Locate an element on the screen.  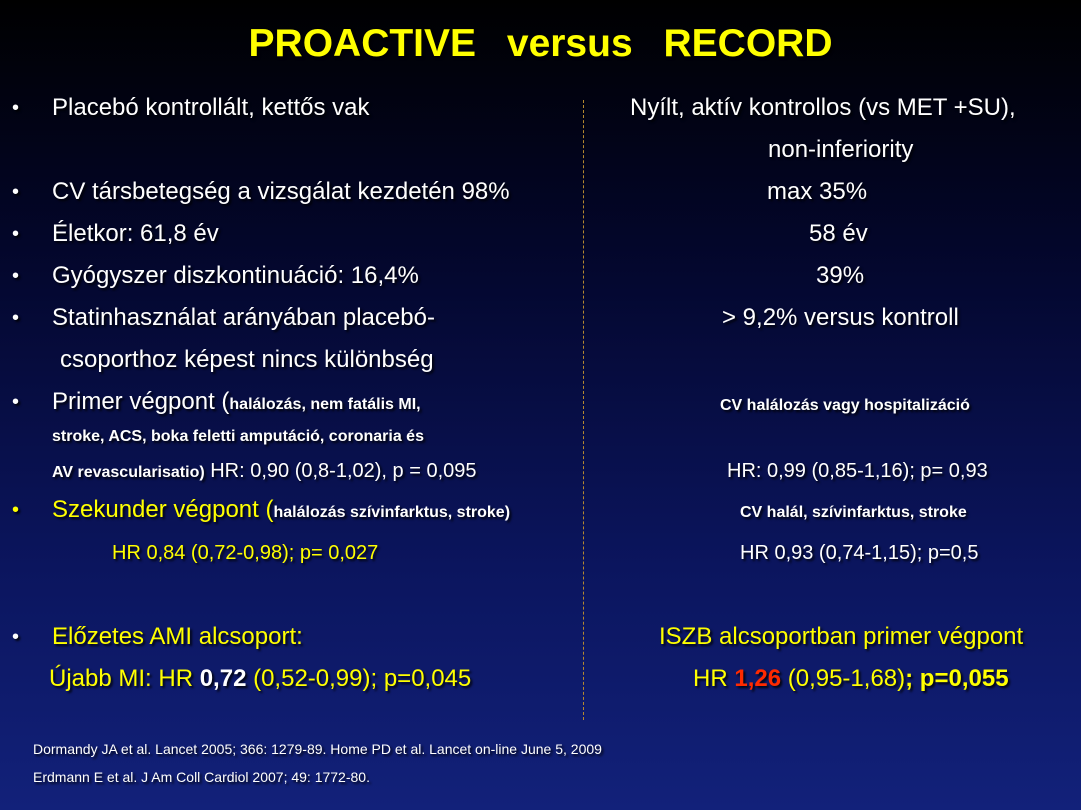
left-placebo-controlled: Placebó kontrollált, kettős vak is located at coordinates (211, 107).